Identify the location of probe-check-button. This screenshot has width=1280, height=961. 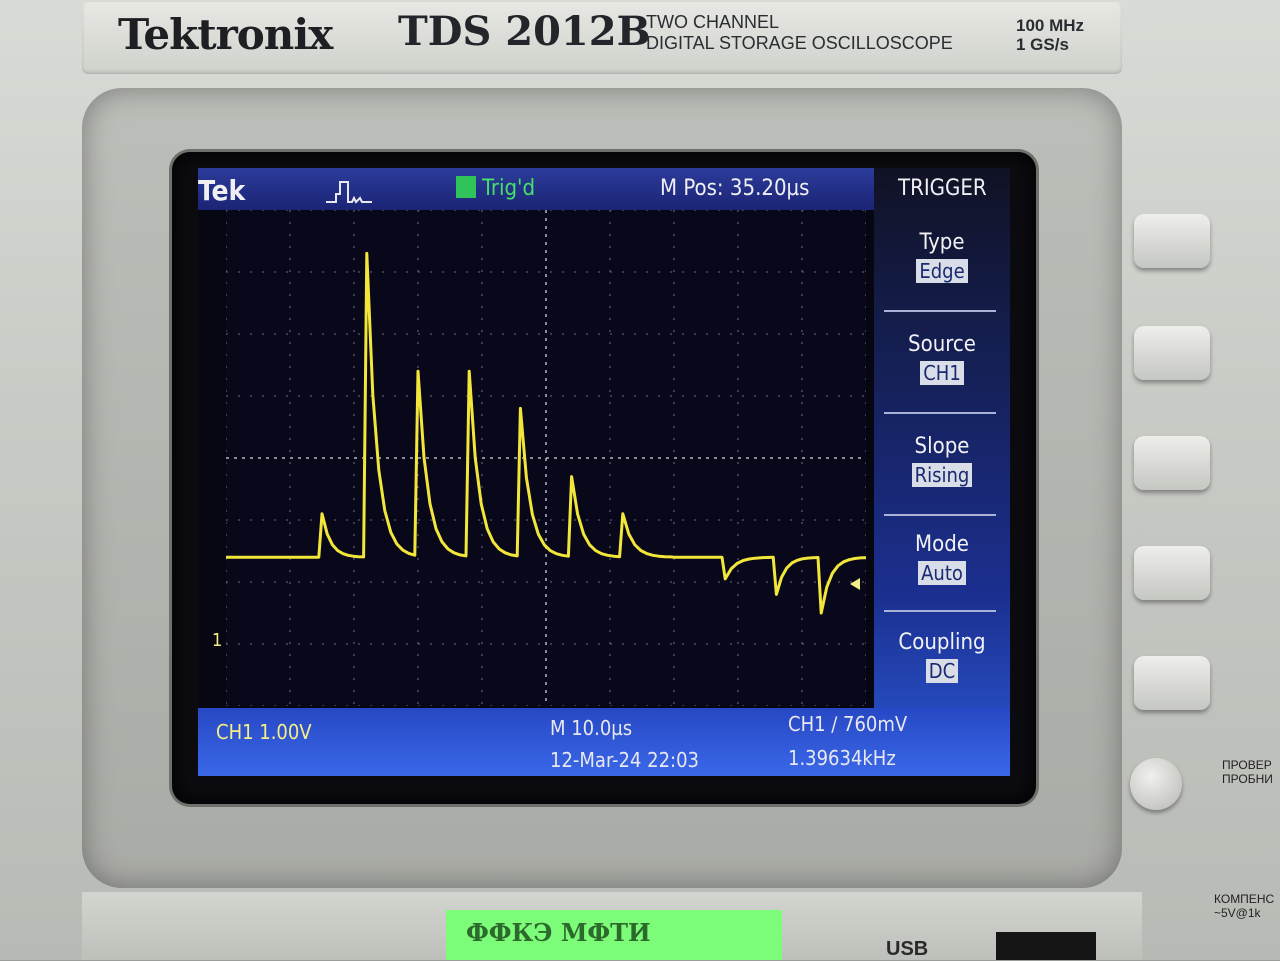
(1156, 784).